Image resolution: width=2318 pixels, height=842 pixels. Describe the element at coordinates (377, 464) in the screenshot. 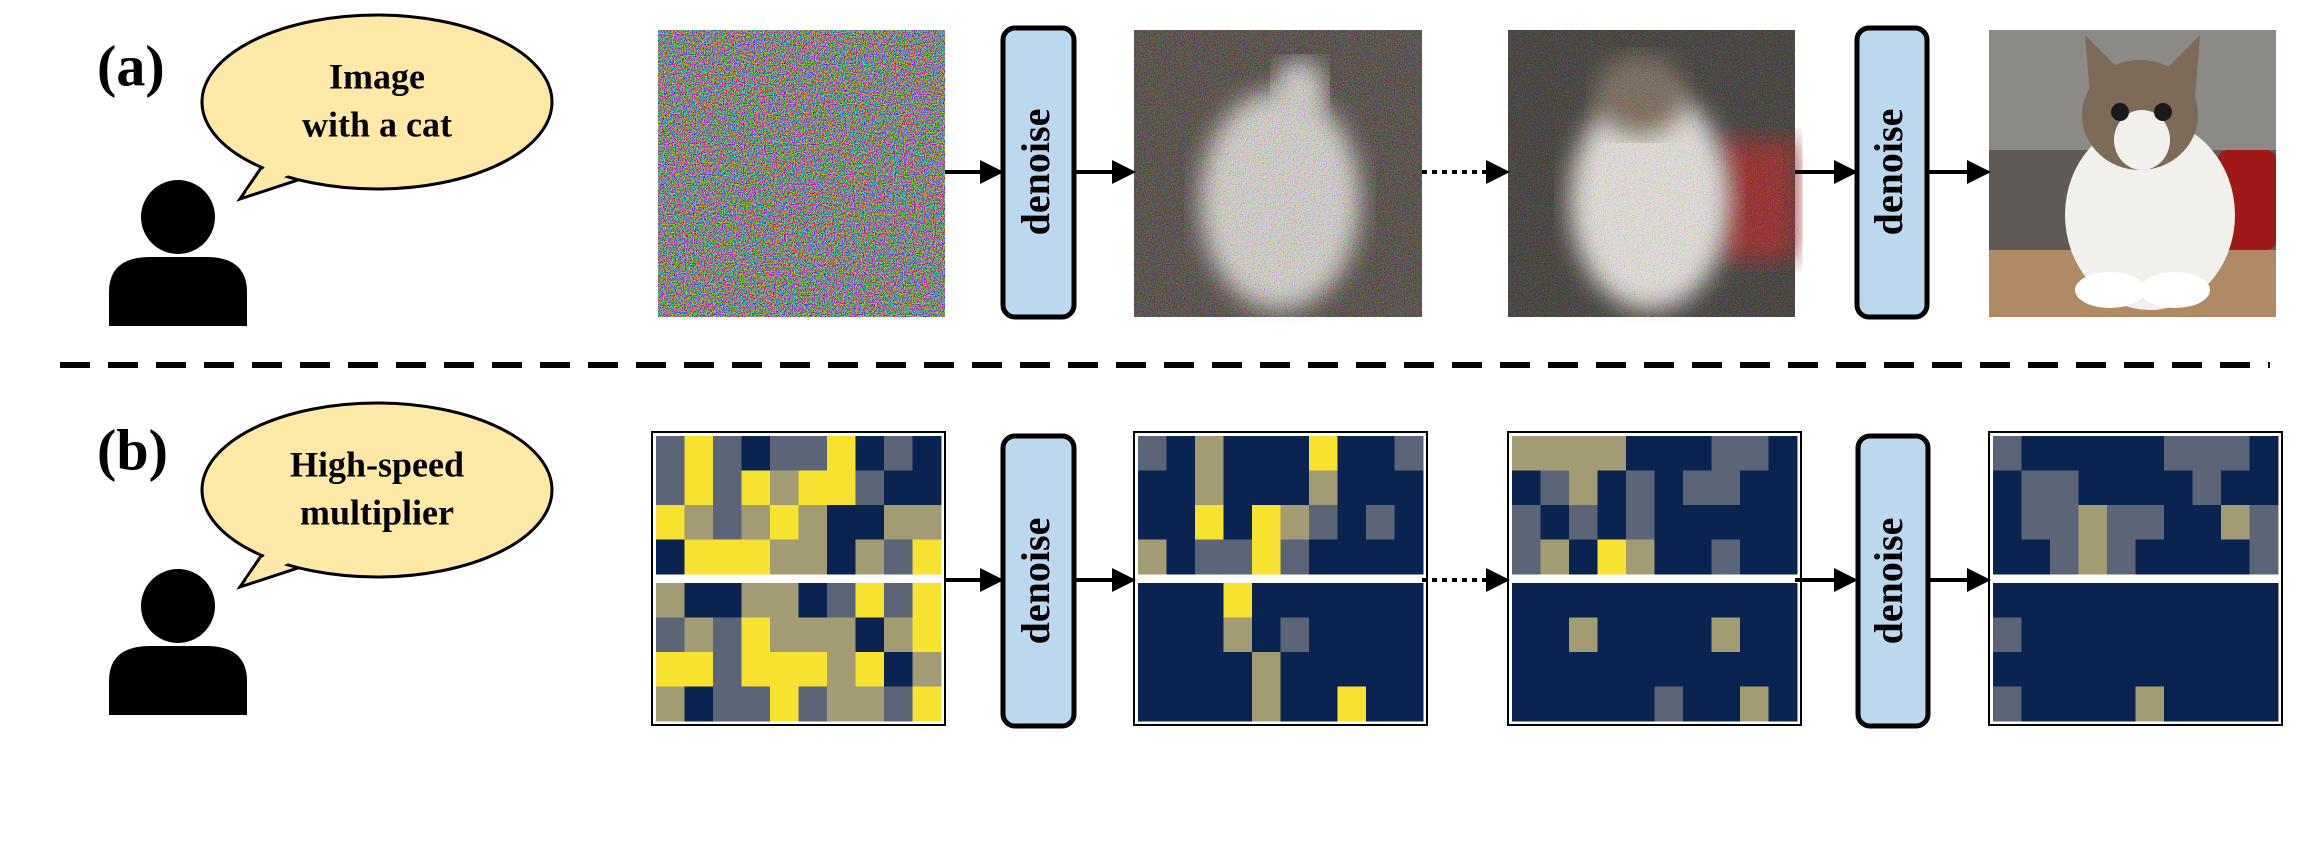

I see `prompt-line: High-speed` at that location.